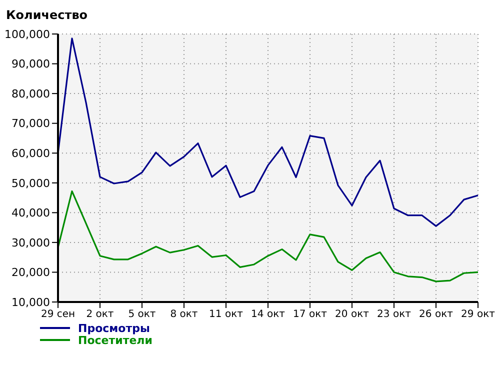  Describe the element at coordinates (31, 273) in the screenshot. I see `y-tick-label: 20,000` at that location.